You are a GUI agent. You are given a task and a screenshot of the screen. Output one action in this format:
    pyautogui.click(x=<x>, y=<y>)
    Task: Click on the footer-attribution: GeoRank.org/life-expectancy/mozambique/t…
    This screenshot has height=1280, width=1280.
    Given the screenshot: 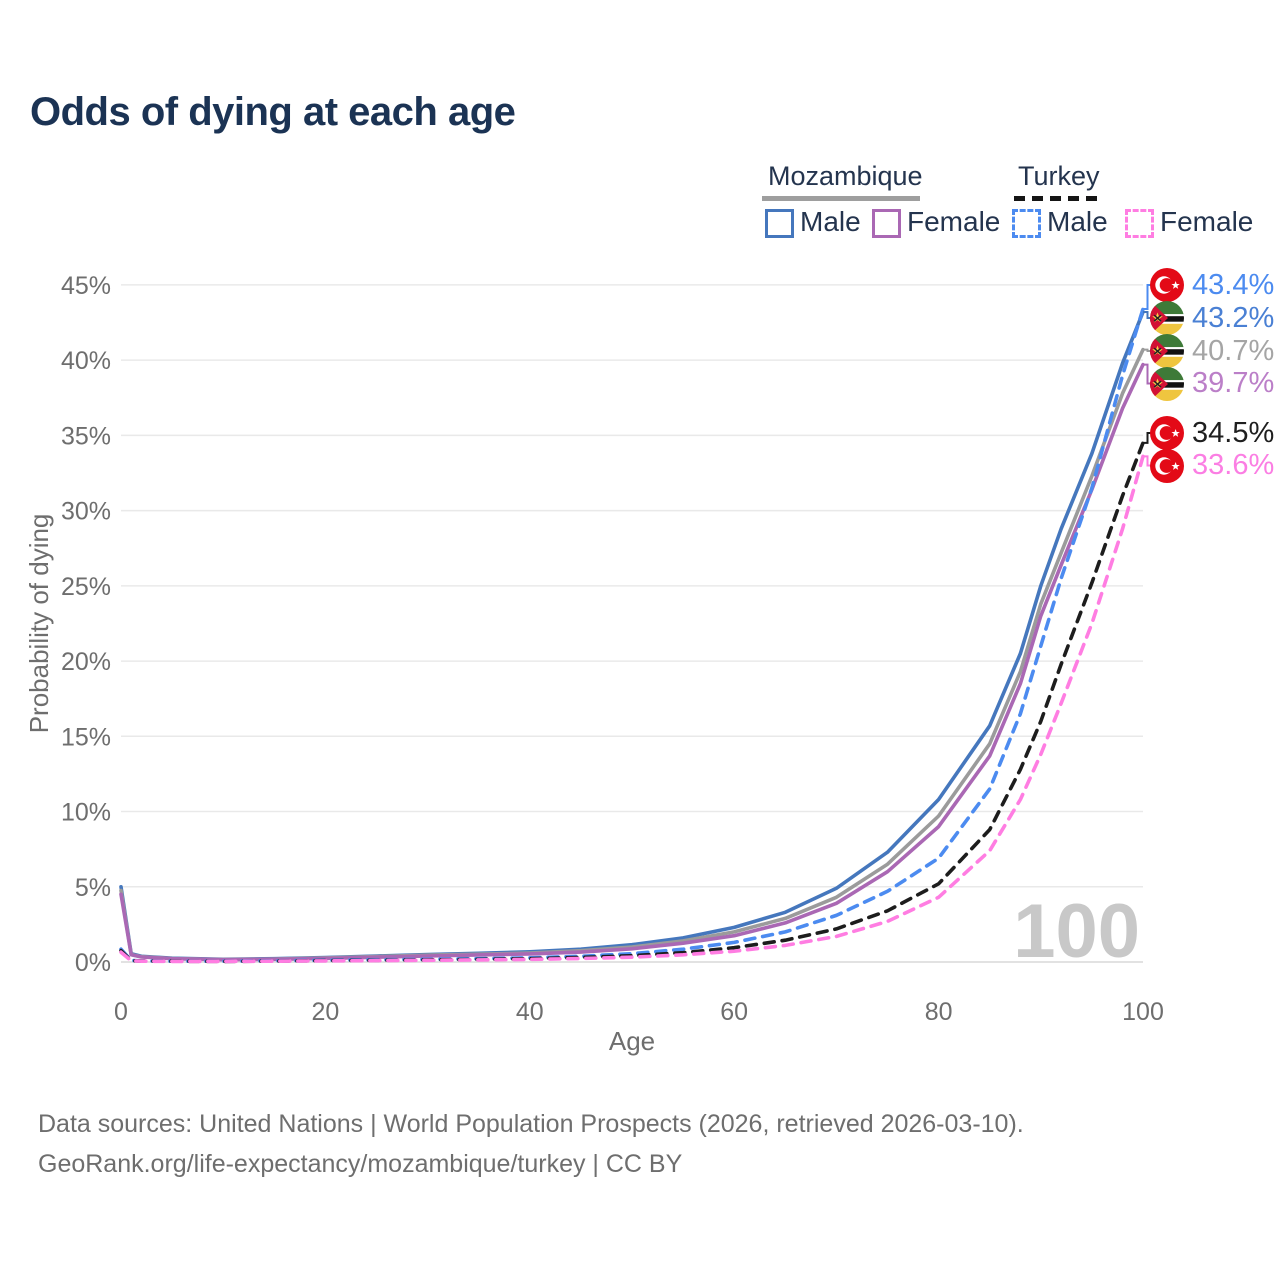 What is the action you would take?
    pyautogui.click(x=360, y=1164)
    